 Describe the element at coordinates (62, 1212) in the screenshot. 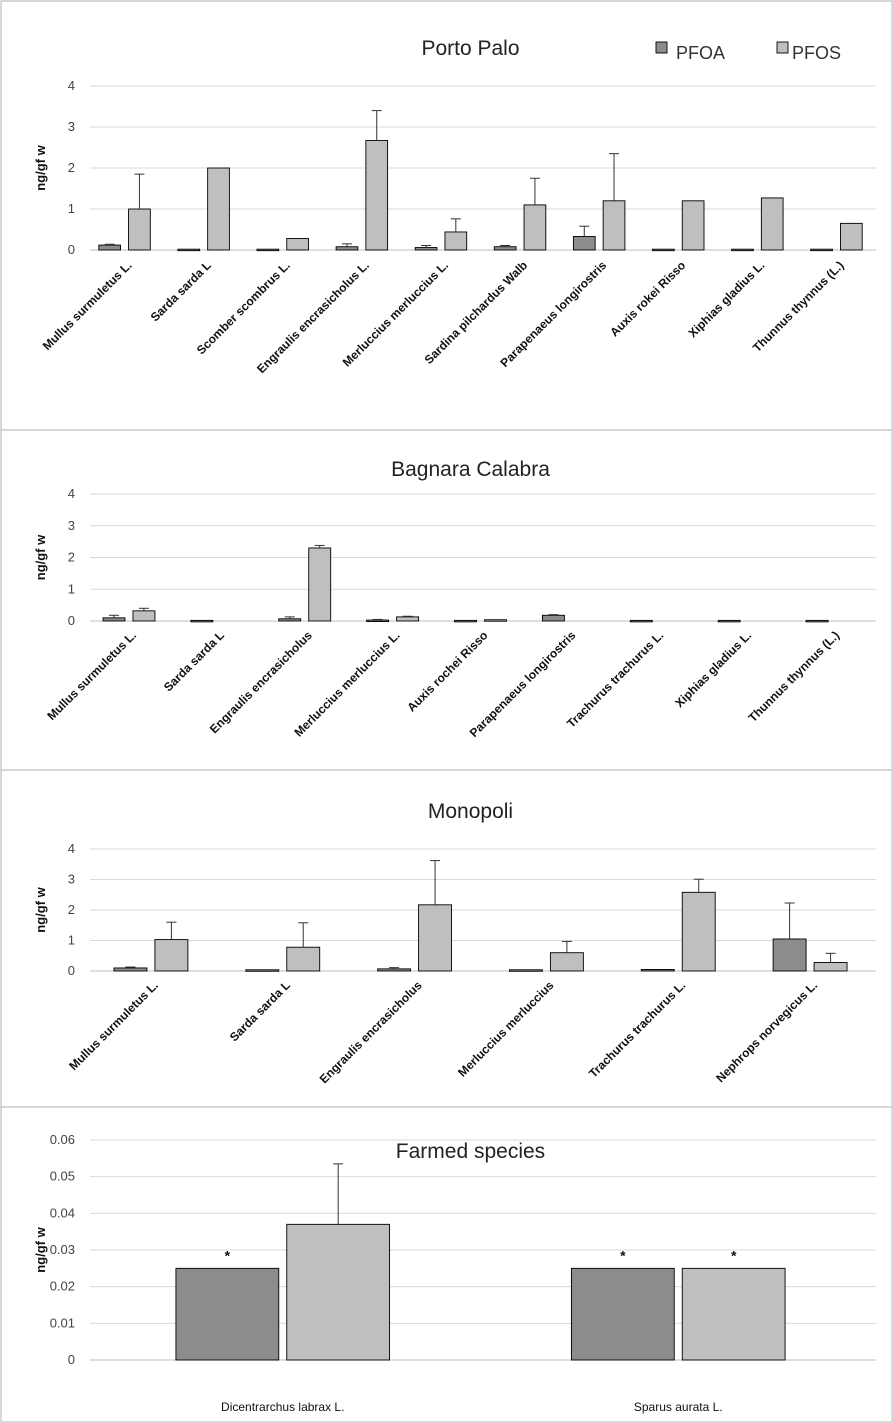

I see `y-tick-label: 0.04` at that location.